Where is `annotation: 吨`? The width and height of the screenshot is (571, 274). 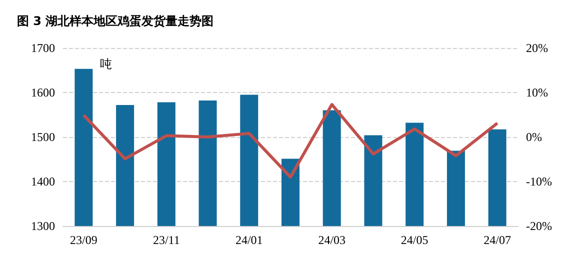
annotation: 吨 is located at coordinates (106, 64).